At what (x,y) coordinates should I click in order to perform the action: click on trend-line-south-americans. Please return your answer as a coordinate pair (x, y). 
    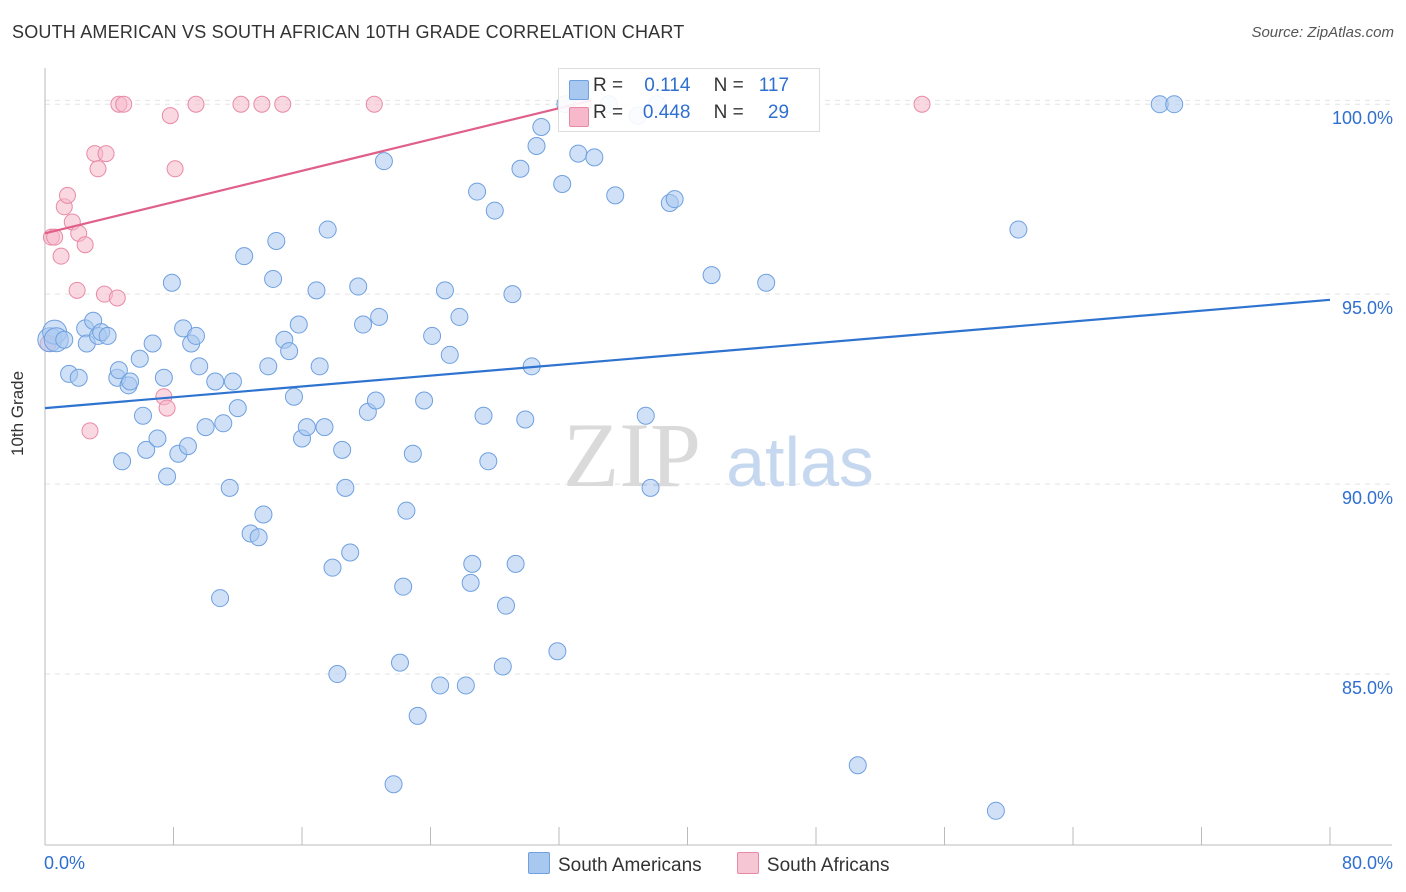
    Looking at the image, I should click on (687, 354).